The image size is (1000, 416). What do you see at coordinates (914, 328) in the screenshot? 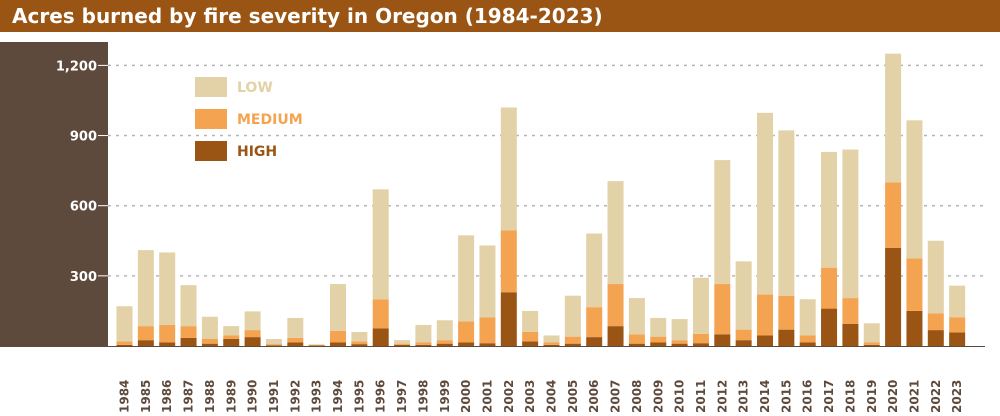
I see `bar-high-2021` at bounding box center [914, 328].